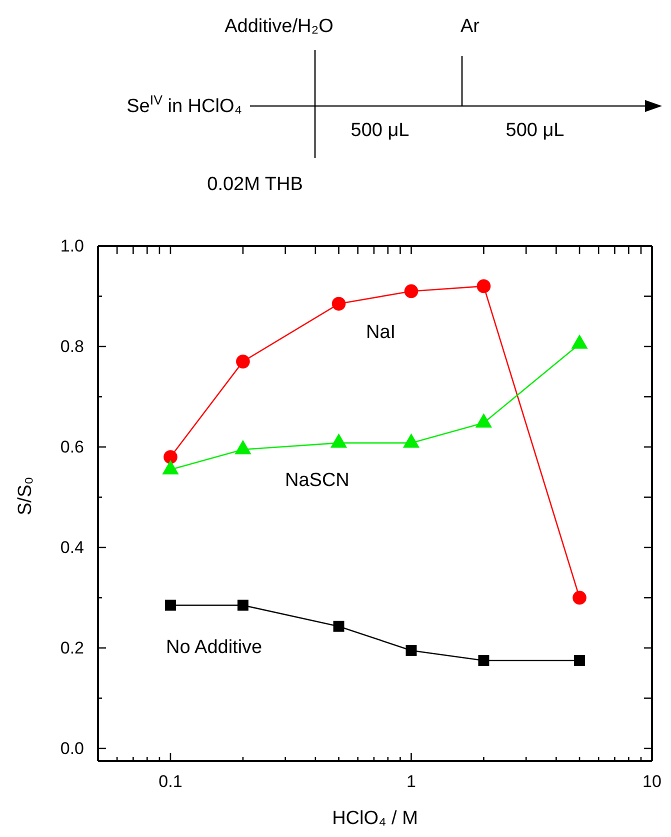 The width and height of the screenshot is (671, 837). Describe the element at coordinates (72, 648) in the screenshot. I see `y-tick-label: 0.2` at that location.